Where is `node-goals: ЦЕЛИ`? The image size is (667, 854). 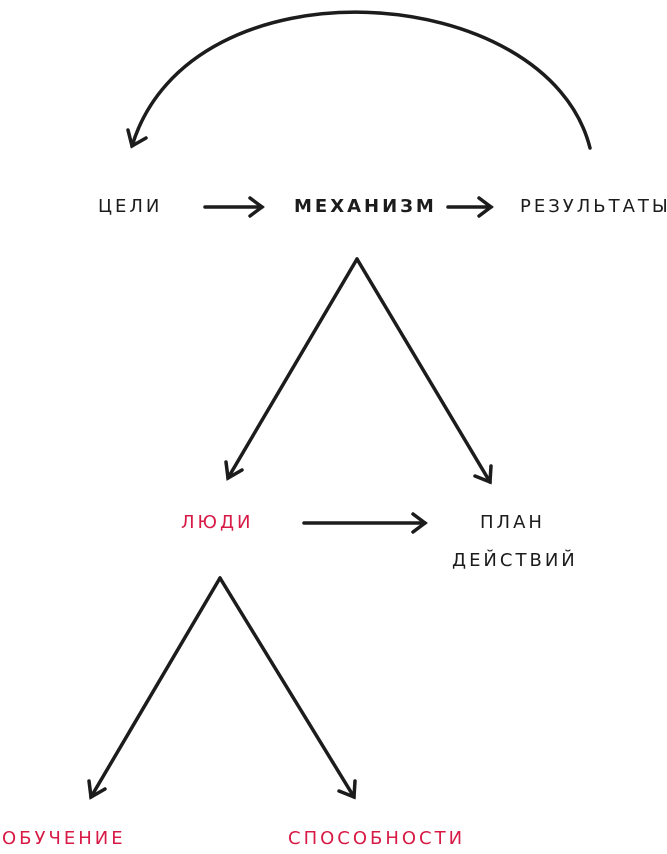 node-goals: ЦЕЛИ is located at coordinates (130, 206).